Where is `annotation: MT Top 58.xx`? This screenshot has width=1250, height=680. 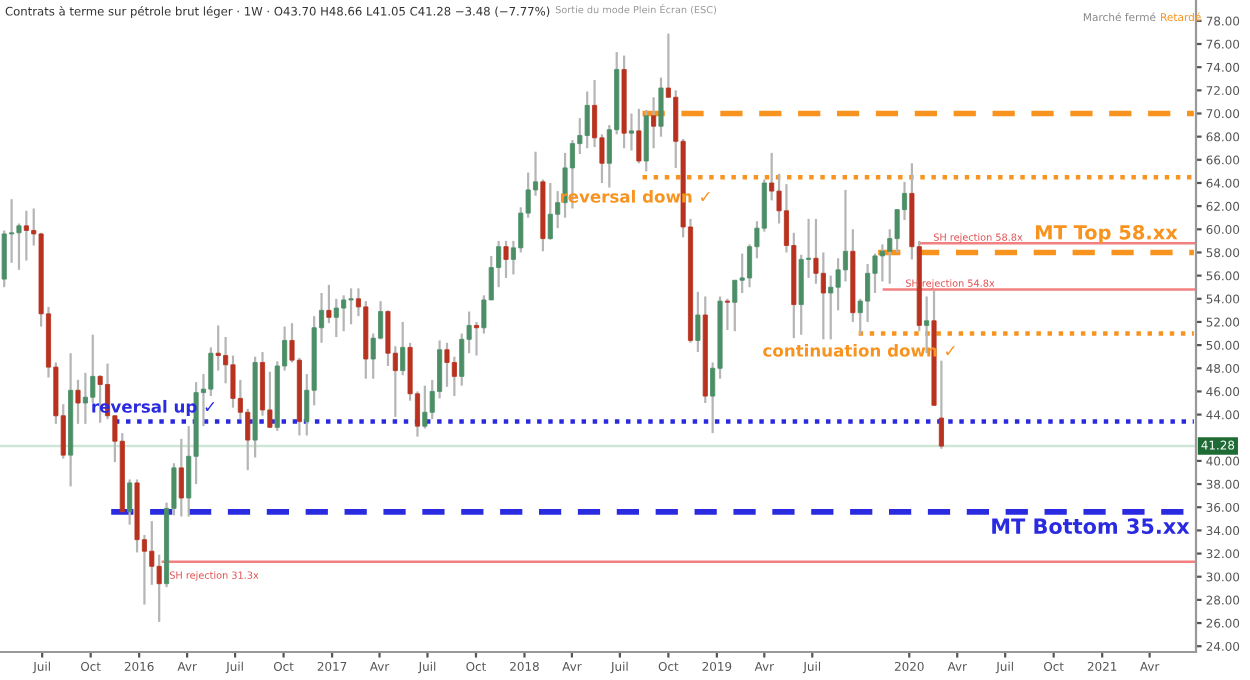 annotation: MT Top 58.xx is located at coordinates (1106, 234).